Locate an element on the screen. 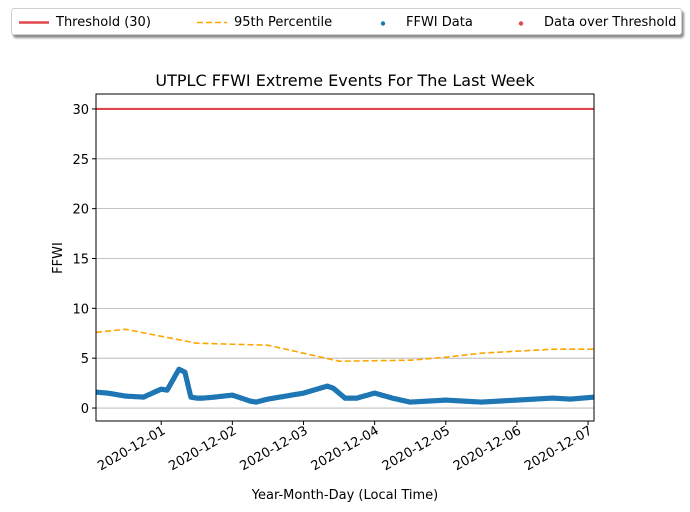 The image size is (690, 512). y-tick-label: 20 is located at coordinates (80, 210).